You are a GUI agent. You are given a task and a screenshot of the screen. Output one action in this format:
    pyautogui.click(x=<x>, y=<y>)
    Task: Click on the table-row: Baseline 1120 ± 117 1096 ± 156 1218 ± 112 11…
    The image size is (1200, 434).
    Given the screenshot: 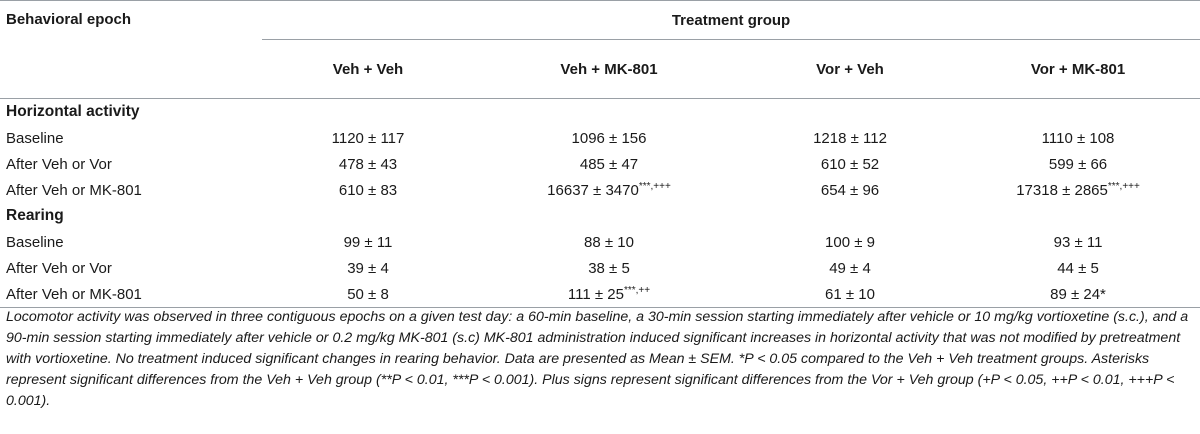 What is the action you would take?
    pyautogui.click(x=600, y=138)
    